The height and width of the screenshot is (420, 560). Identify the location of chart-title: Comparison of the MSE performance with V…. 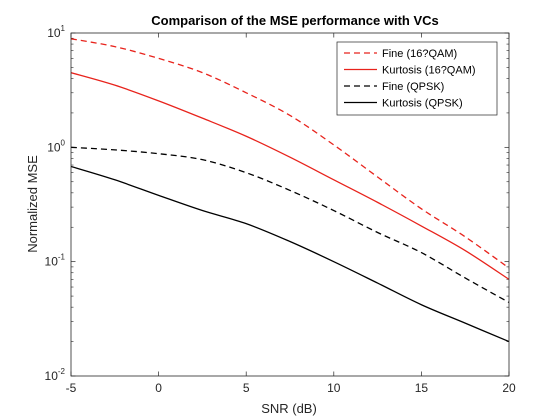
(295, 20).